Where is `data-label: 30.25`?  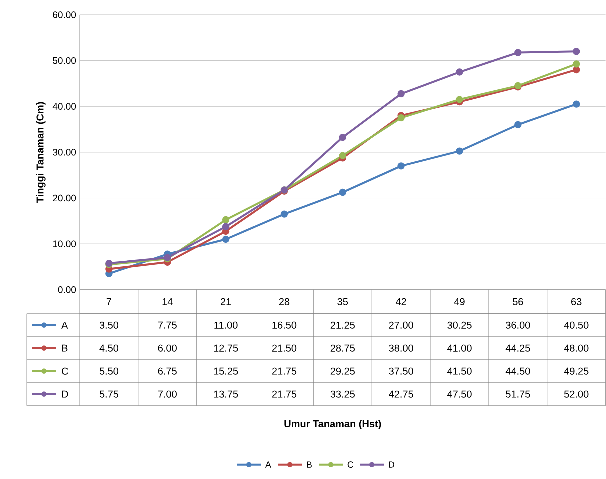
data-label: 30.25 is located at coordinates (460, 325).